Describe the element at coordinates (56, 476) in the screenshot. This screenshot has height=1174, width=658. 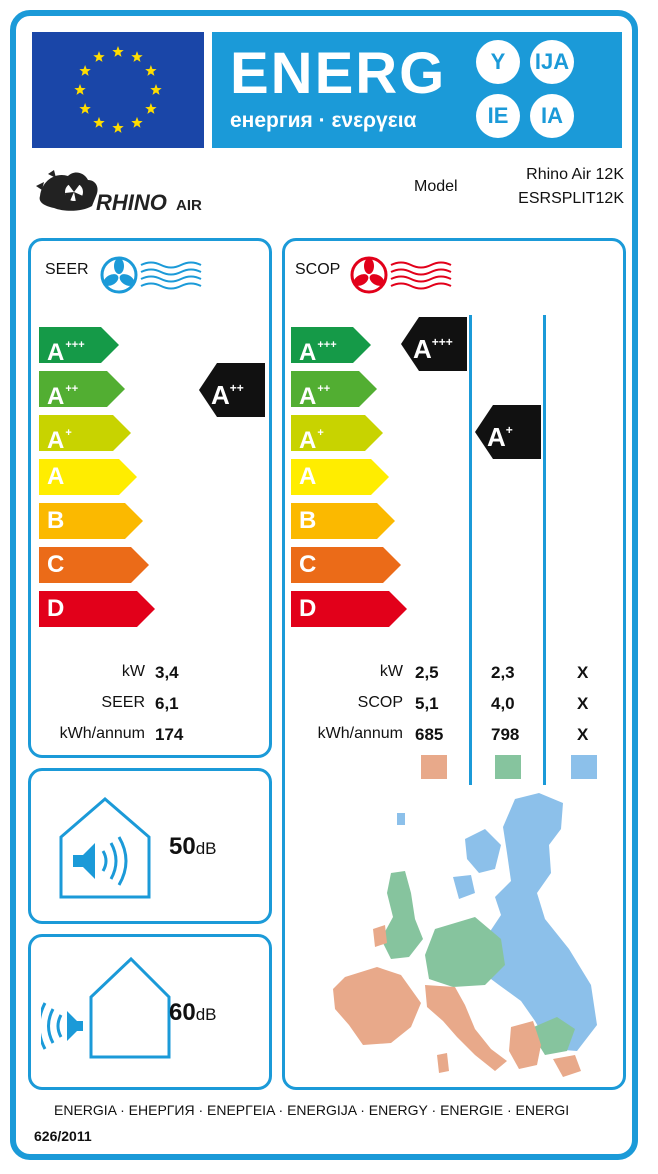
I see `seer-class-label: A` at that location.